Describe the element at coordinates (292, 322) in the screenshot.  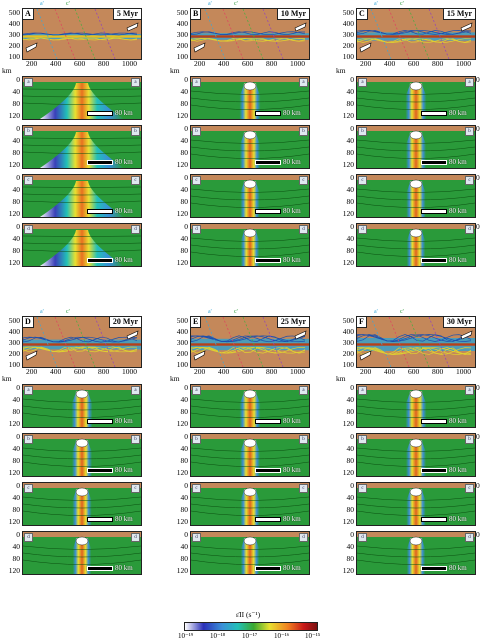
I see `time-label: 25 Myr` at that location.